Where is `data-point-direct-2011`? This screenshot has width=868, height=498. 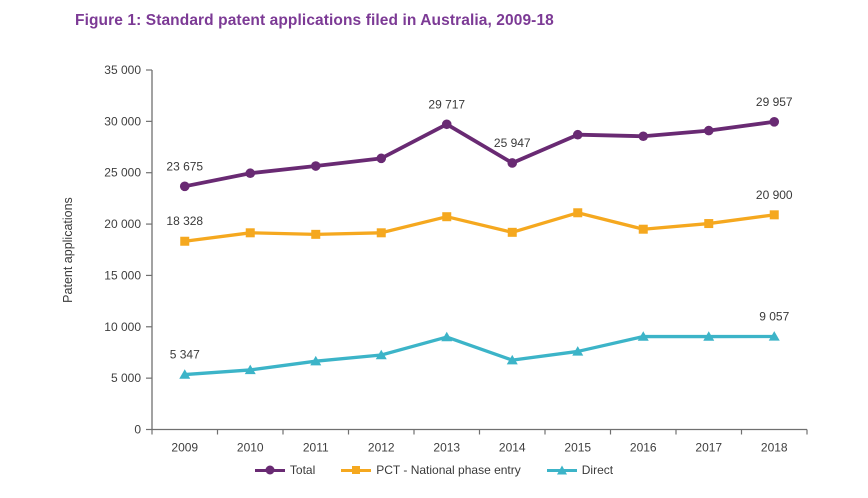 data-point-direct-2011 is located at coordinates (316, 360).